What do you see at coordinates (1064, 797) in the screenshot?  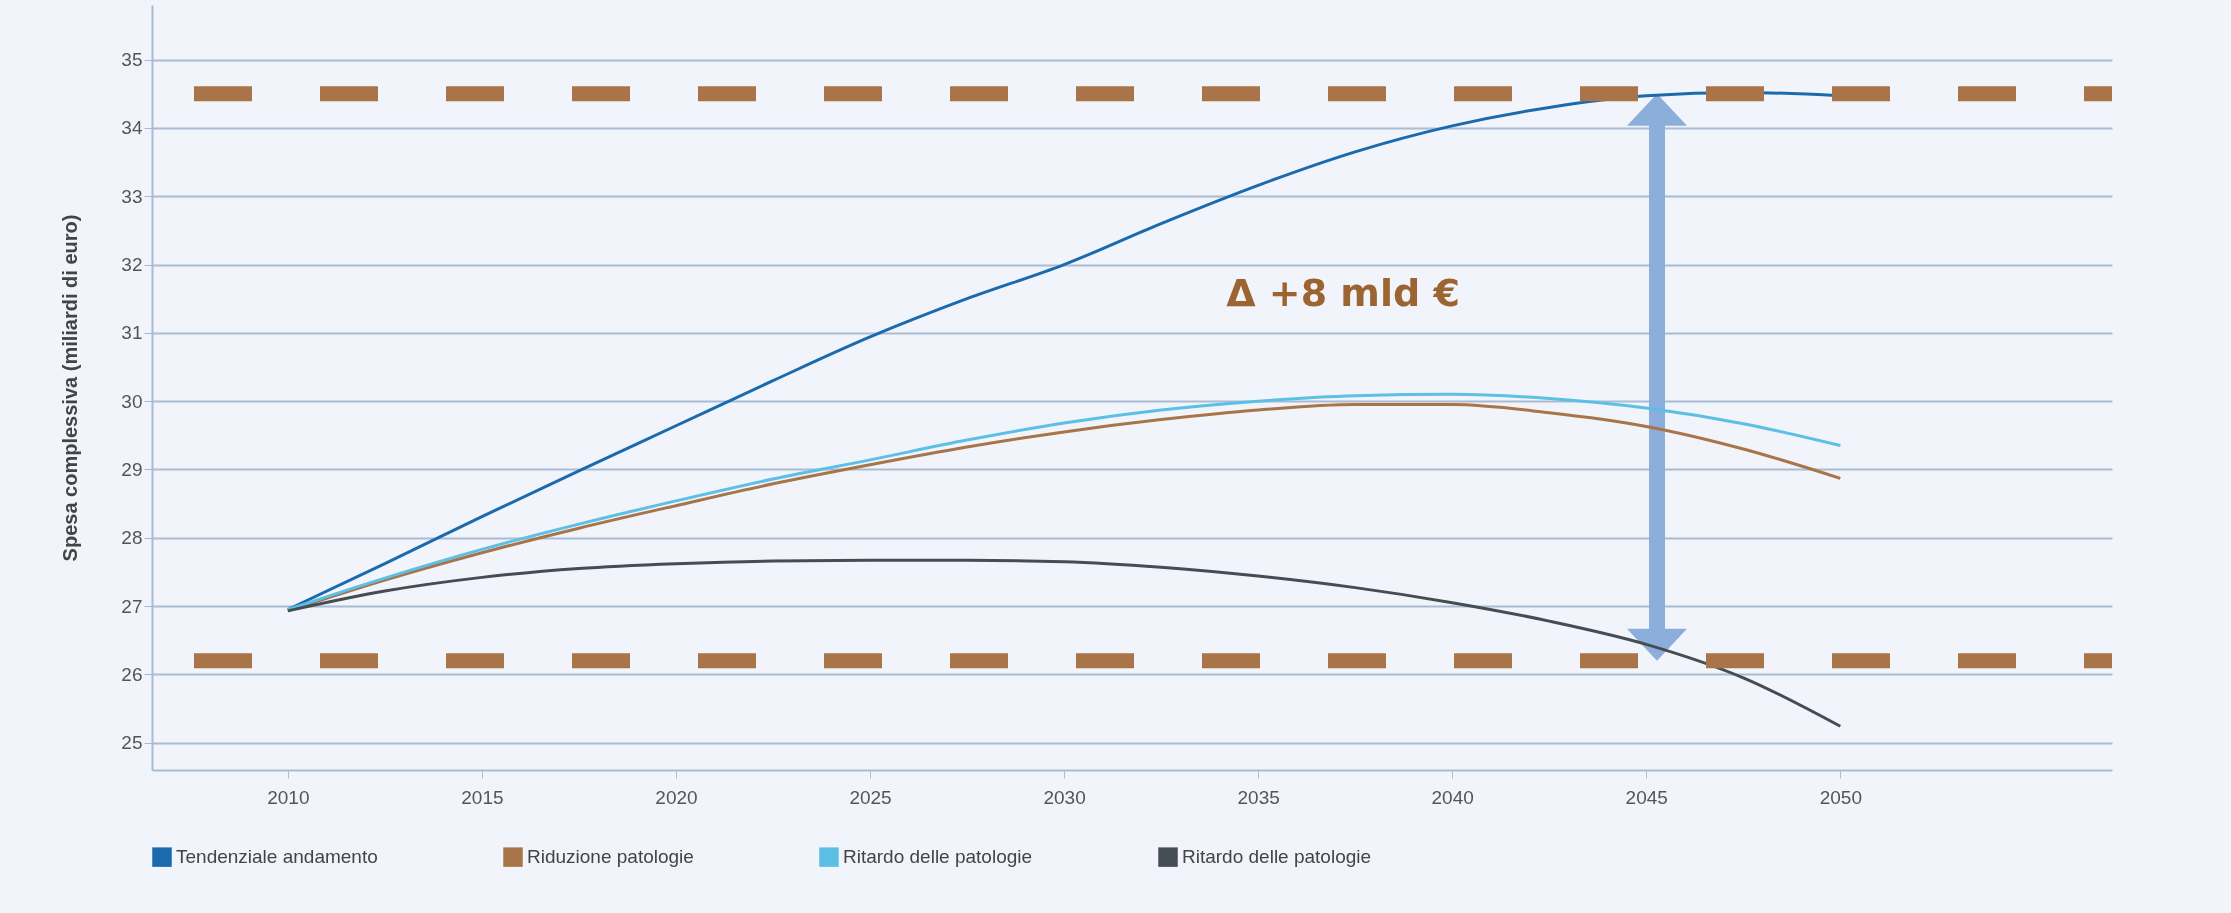 I see `x-tick-label: 2030` at bounding box center [1064, 797].